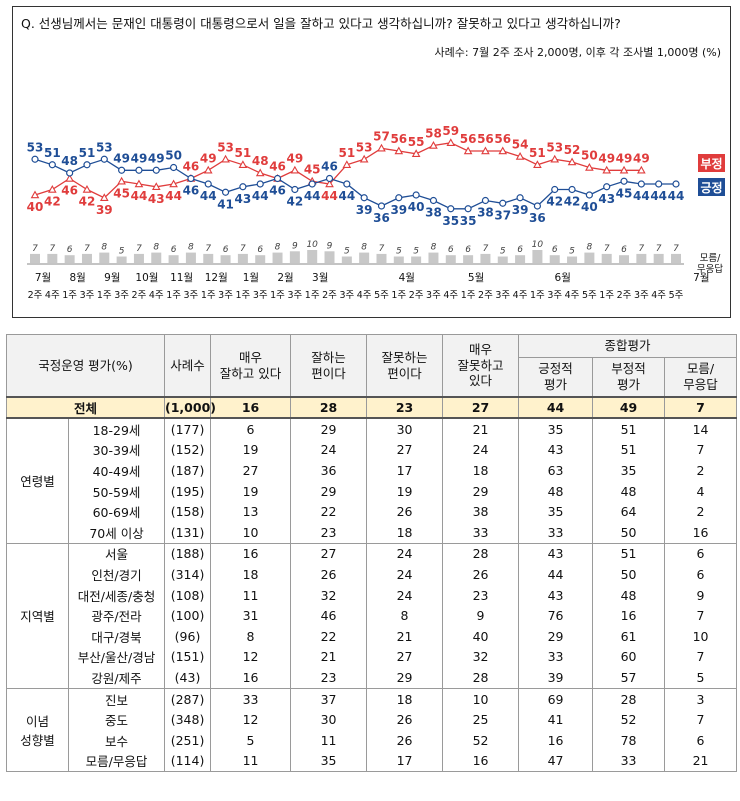  I want to click on row-value: 5, so click(251, 740).